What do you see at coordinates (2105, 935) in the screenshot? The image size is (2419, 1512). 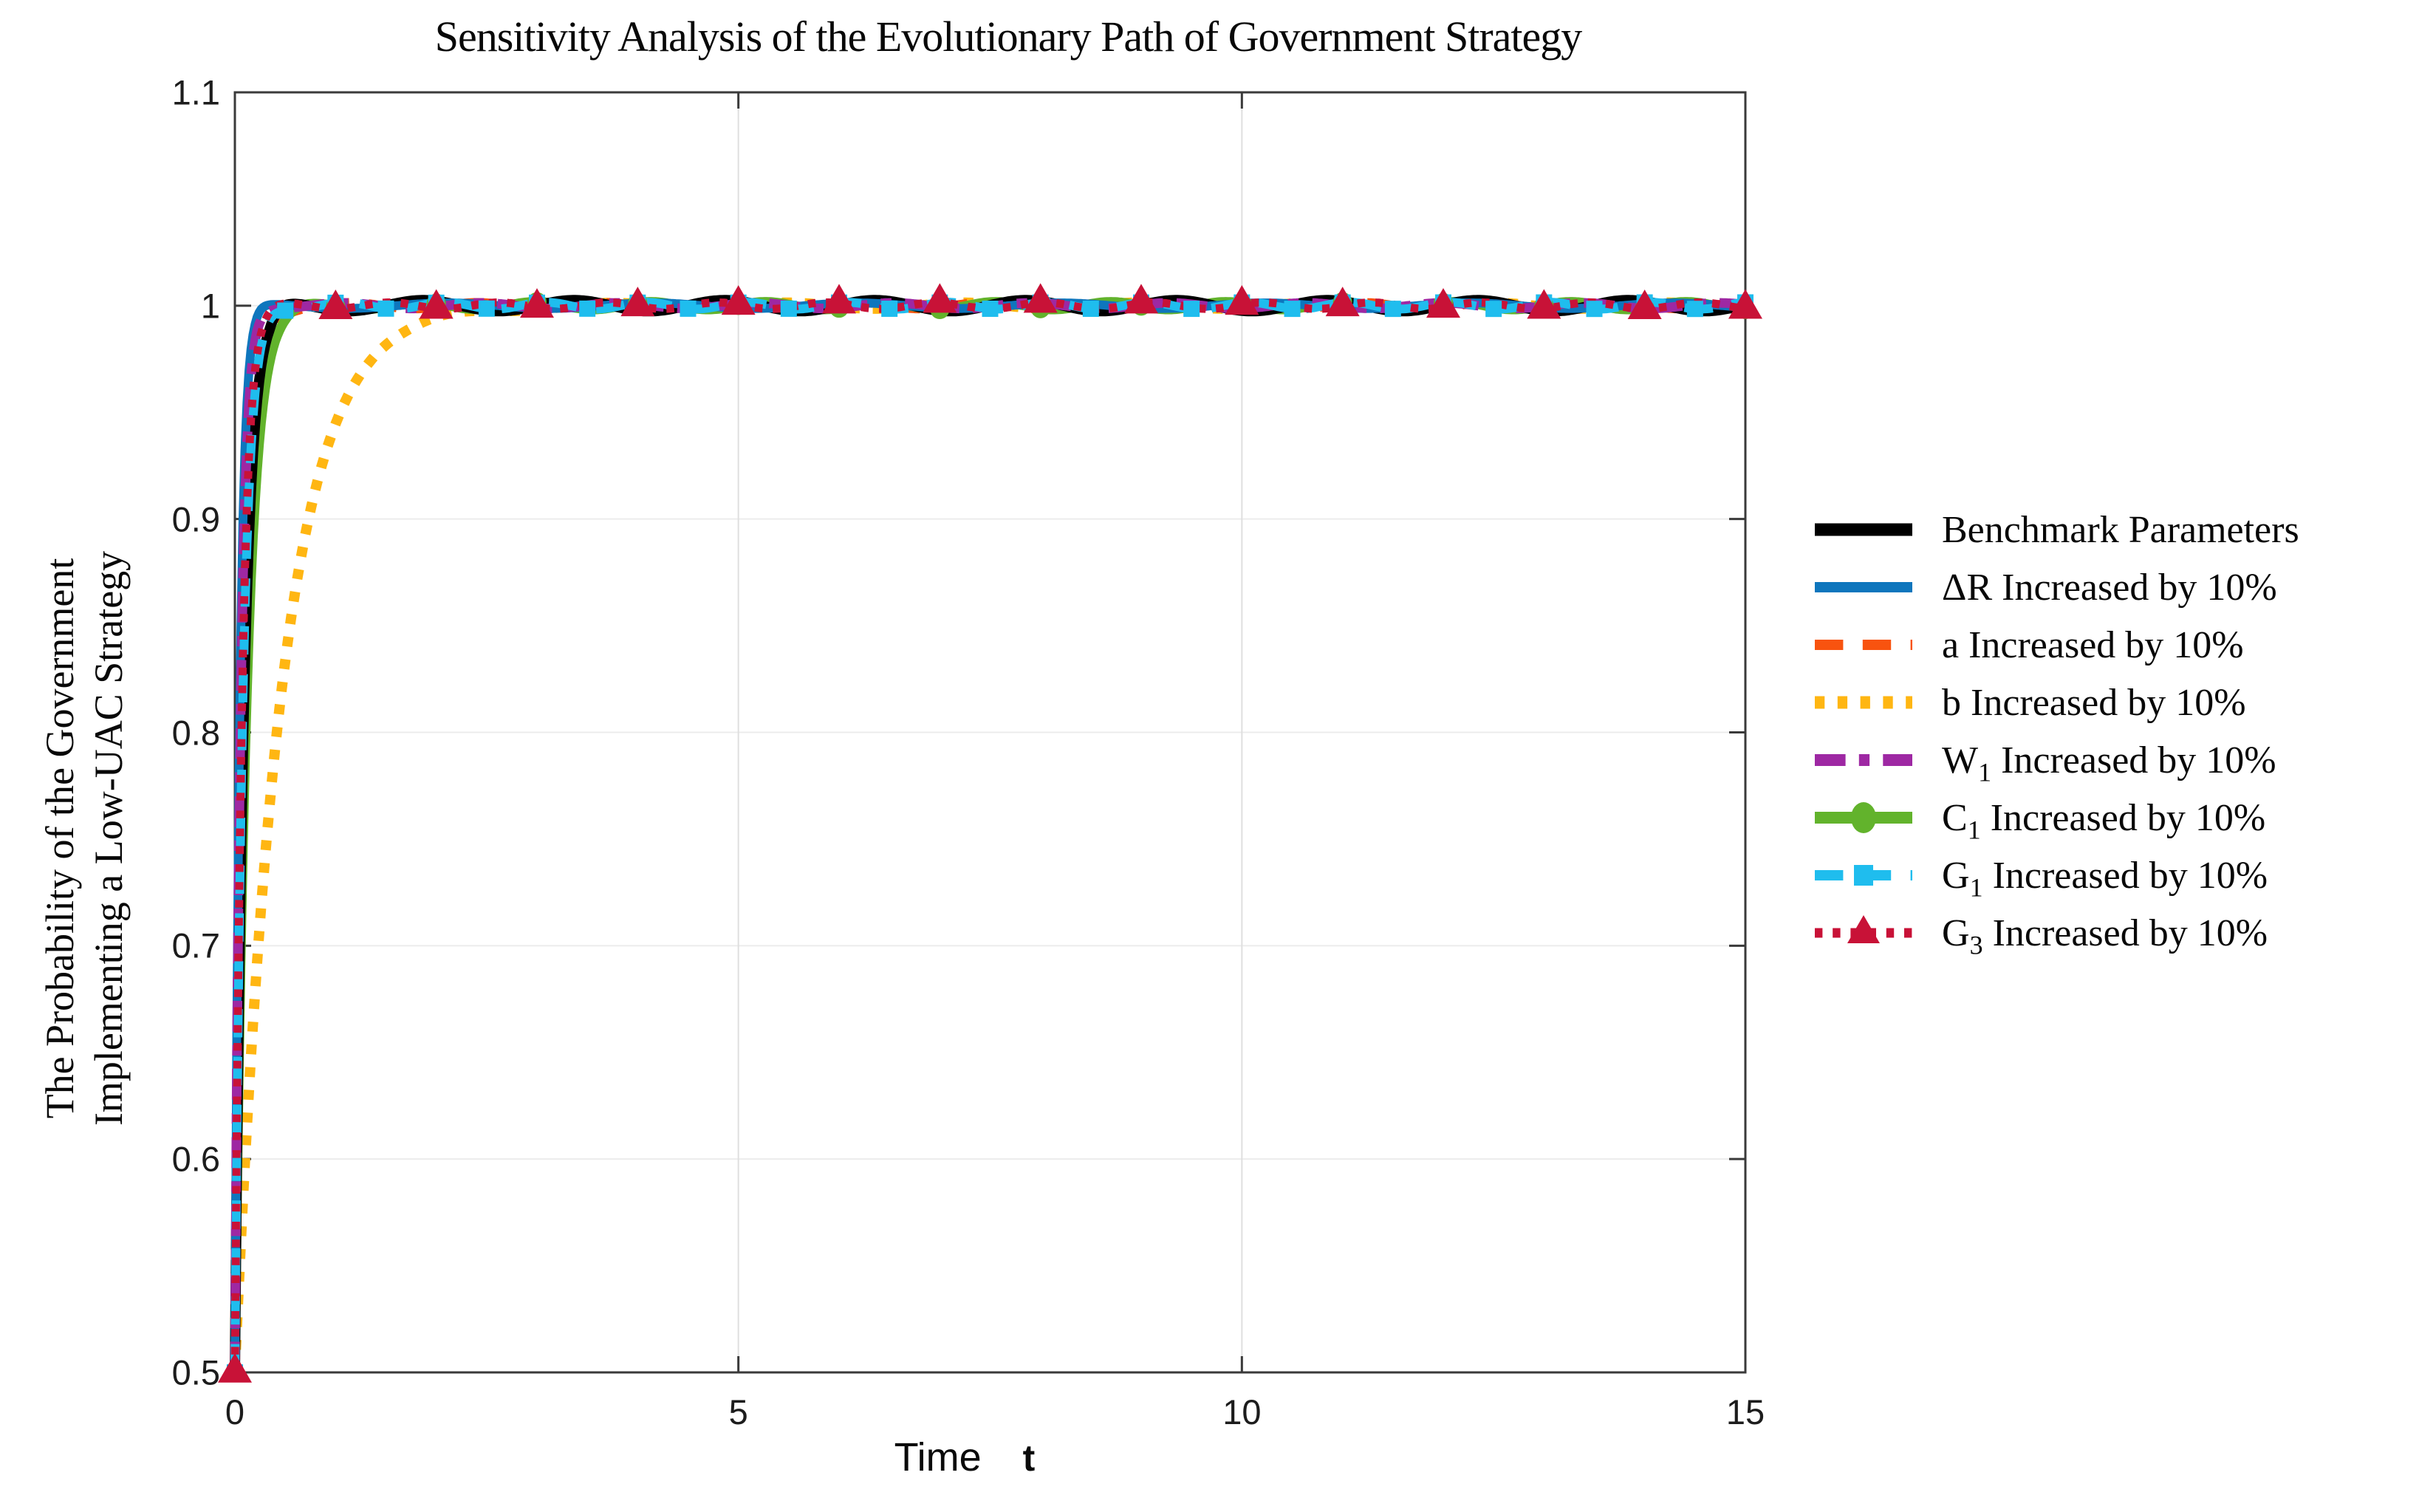 I see `legend-label-g3: G3 Increased by 10%` at bounding box center [2105, 935].